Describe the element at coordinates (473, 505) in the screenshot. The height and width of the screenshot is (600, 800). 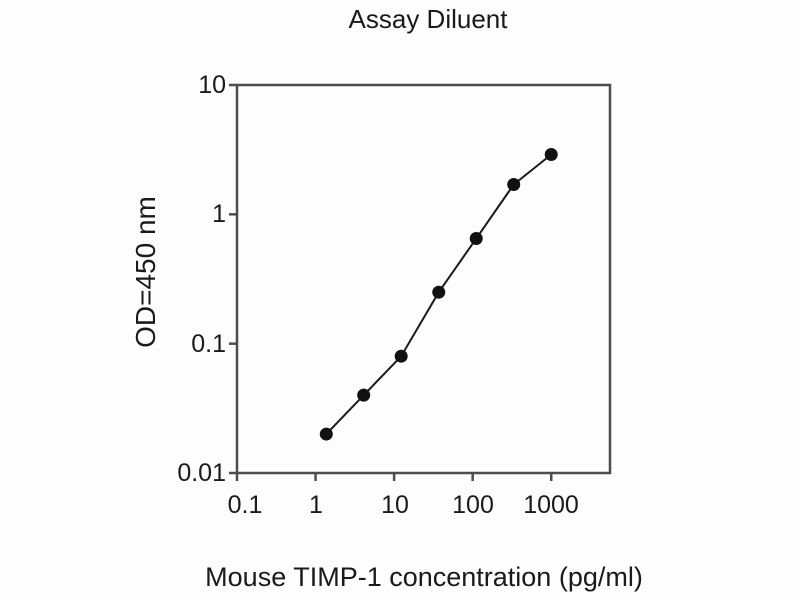
I see `x-tick-label-100: 100` at that location.